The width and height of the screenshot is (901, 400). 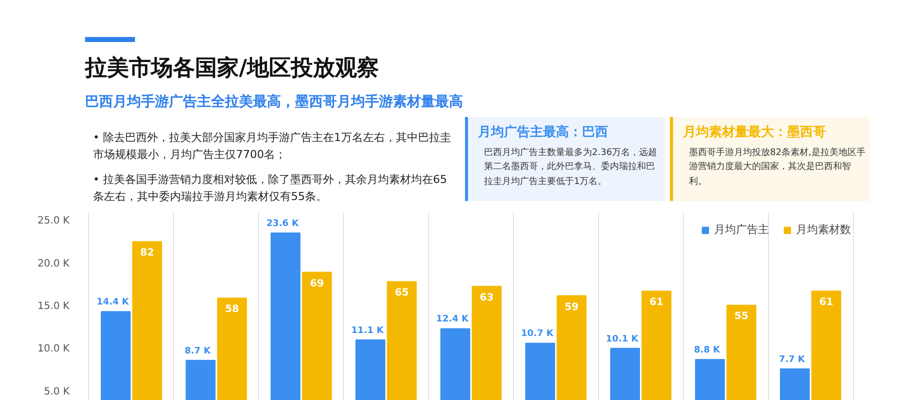 I want to click on chart-subtitle: 巴西月均手游广告主全拉美最高，墨西哥月均手游素材量最高, so click(x=274, y=102).